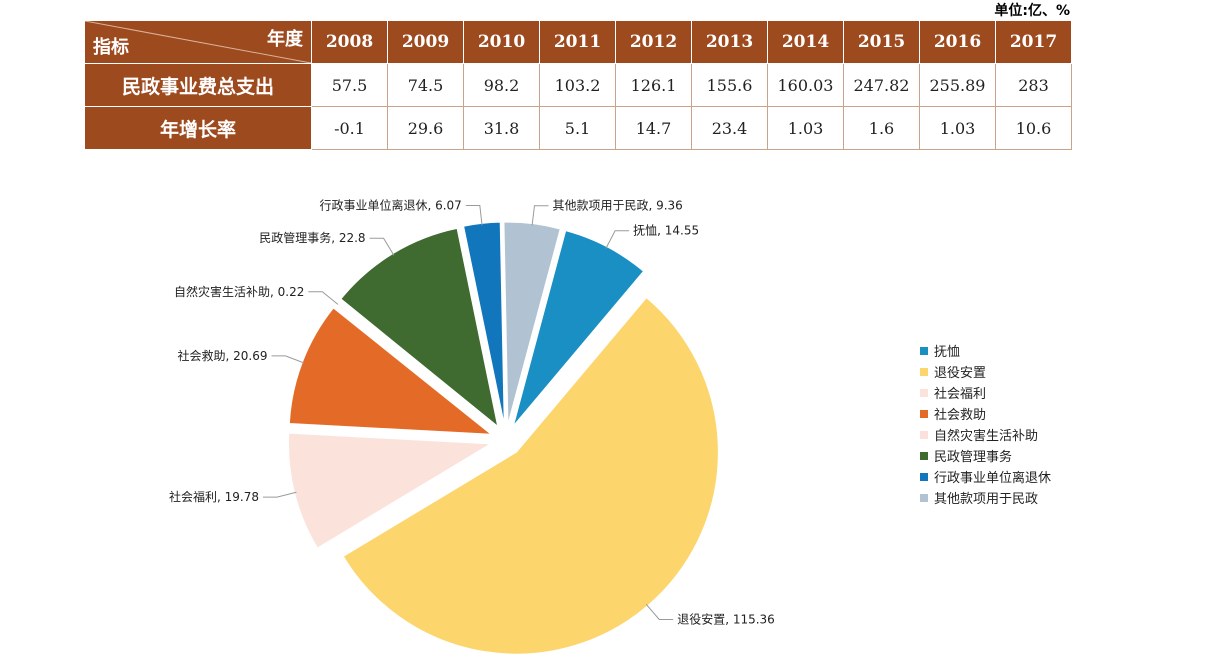  What do you see at coordinates (973, 457) in the screenshot?
I see `legend-label: 民政管理事务` at bounding box center [973, 457].